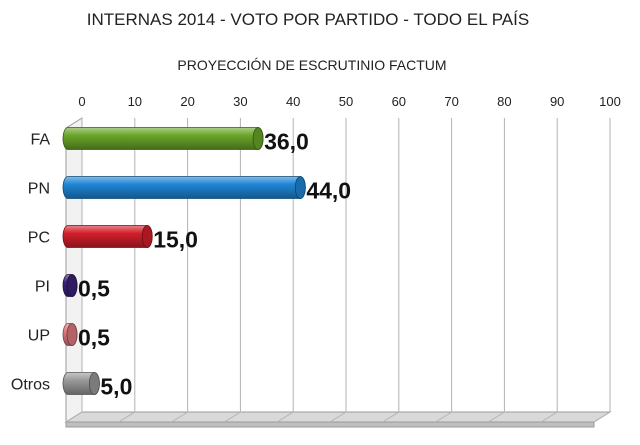 This screenshot has width=640, height=445. I want to click on x-tick-labels: 0 10 20 30 40 50 60 70 80 90 100, so click(349, 101).